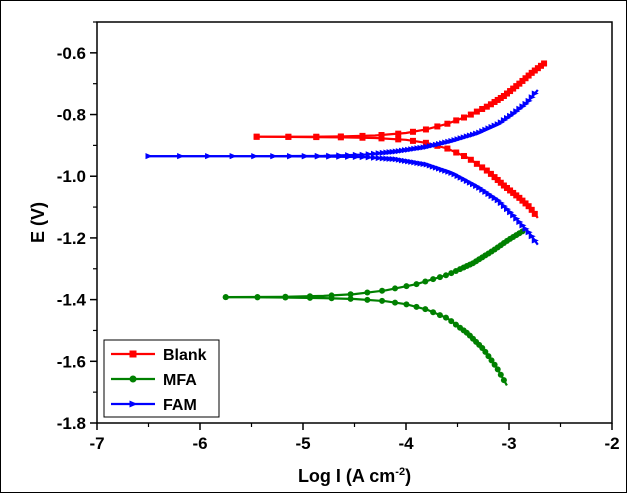 Image resolution: width=629 pixels, height=495 pixels. Describe the element at coordinates (71, 423) in the screenshot. I see `y-tick-label: -1.8` at that location.